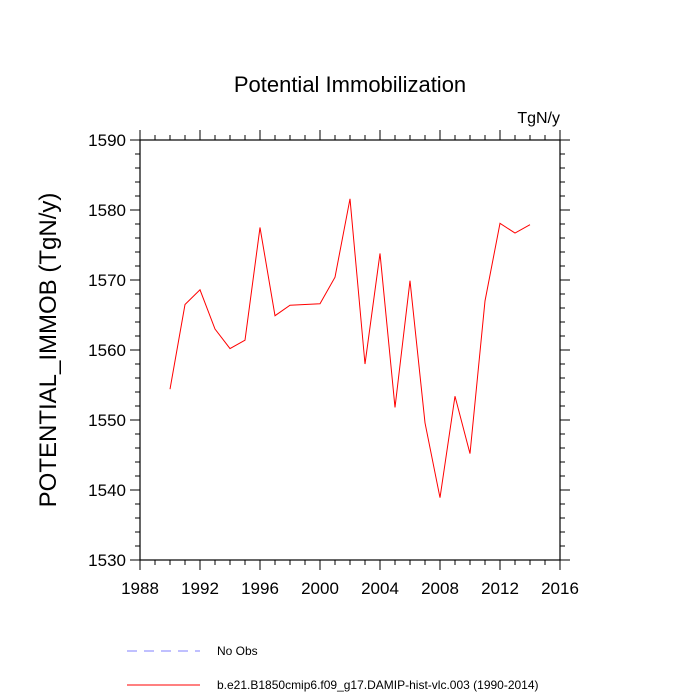 Image resolution: width=700 pixels, height=700 pixels. What do you see at coordinates (538, 118) in the screenshot?
I see `units-label: TgN/y` at bounding box center [538, 118].